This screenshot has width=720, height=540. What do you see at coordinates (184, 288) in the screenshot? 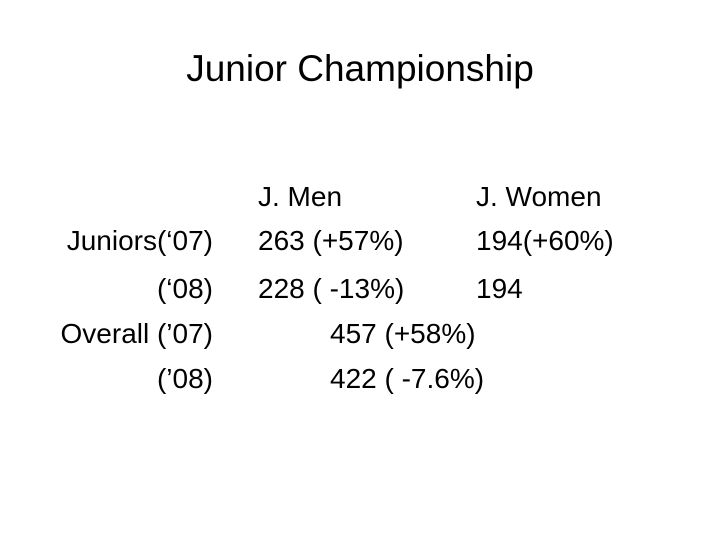
I see `row-label: (‘08)` at bounding box center [184, 288].